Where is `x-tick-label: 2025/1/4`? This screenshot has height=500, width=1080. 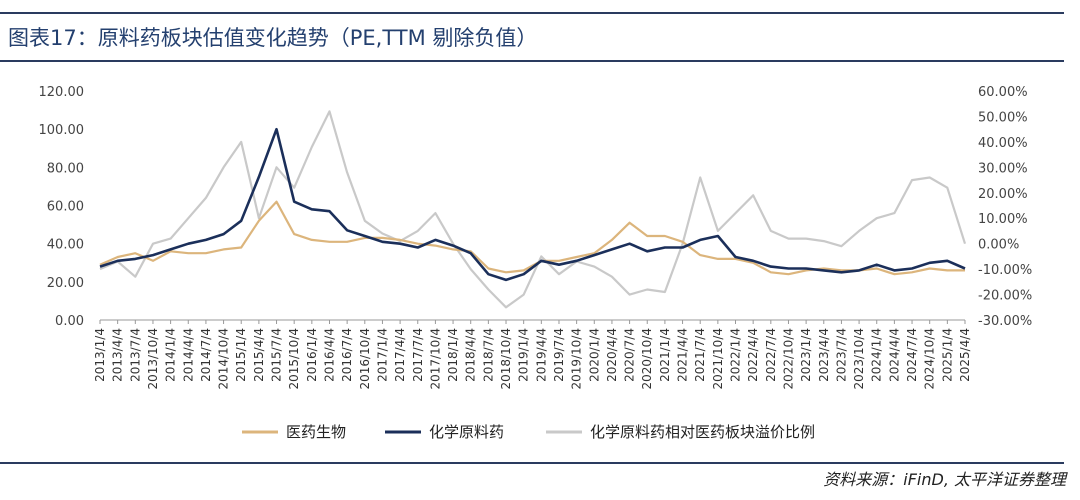 x-tick-label: 2025/1/4 is located at coordinates (947, 355).